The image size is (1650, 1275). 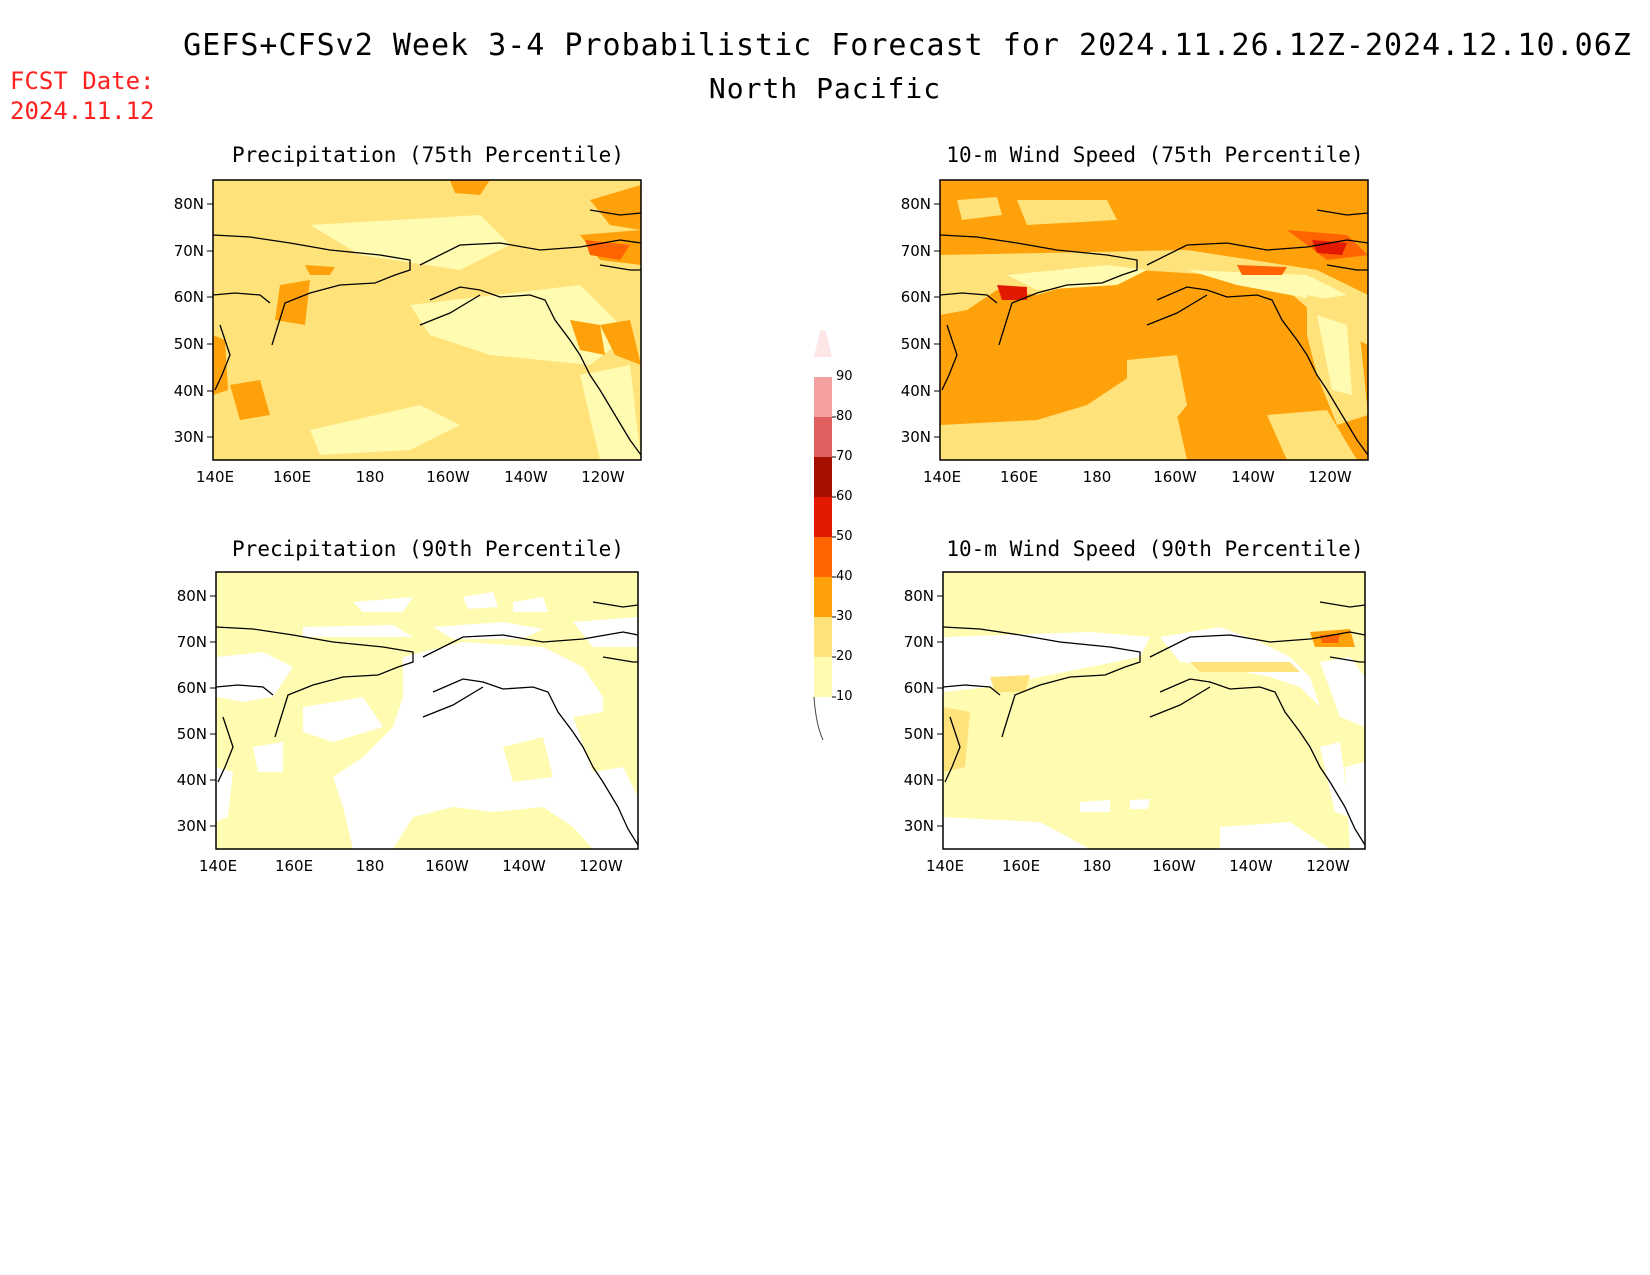 I want to click on colorbar-label-50: 50, so click(x=844, y=536).